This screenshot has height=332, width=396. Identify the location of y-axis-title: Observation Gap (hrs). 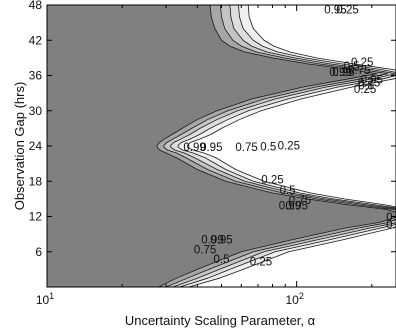
(19, 146).